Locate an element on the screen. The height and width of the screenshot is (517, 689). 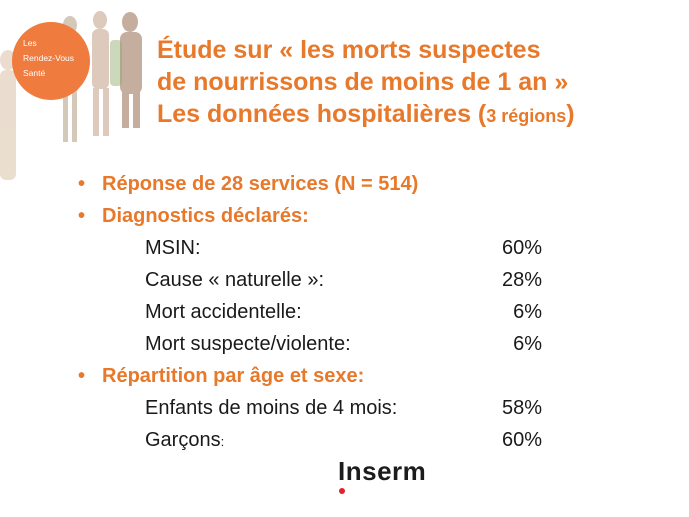
logo-line-3: Santé is located at coordinates (34, 73).